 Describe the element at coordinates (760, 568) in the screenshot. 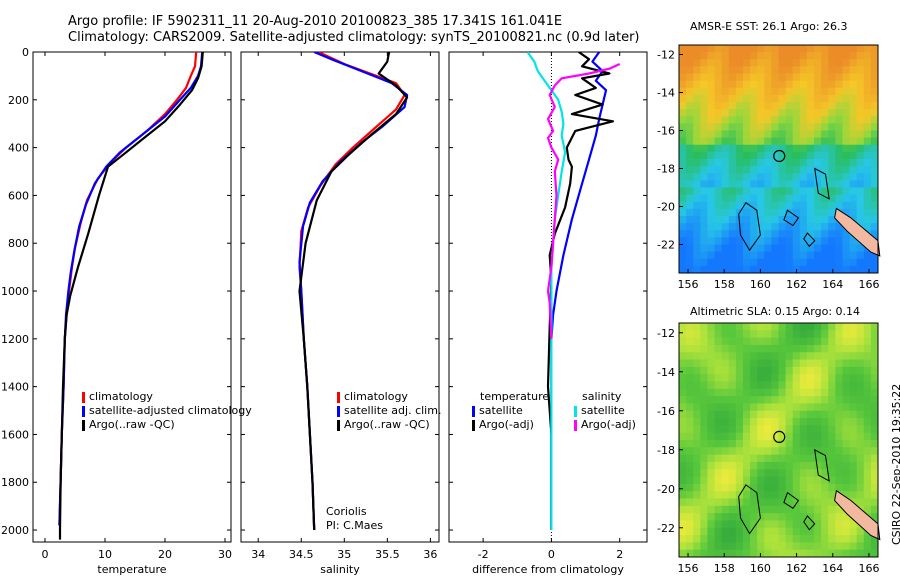

I see `x-tick-label: 160` at that location.